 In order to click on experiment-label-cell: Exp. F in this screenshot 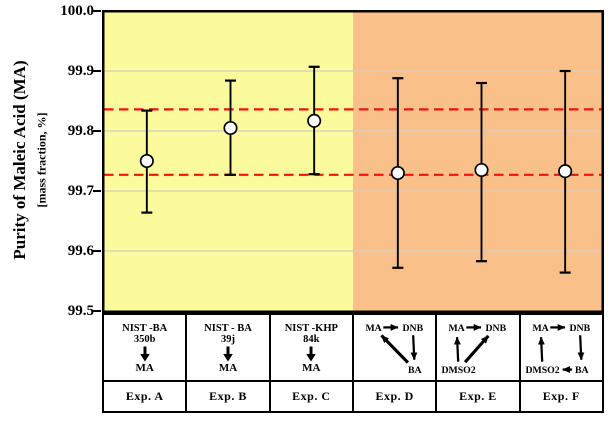, I will do `click(561, 396)`.